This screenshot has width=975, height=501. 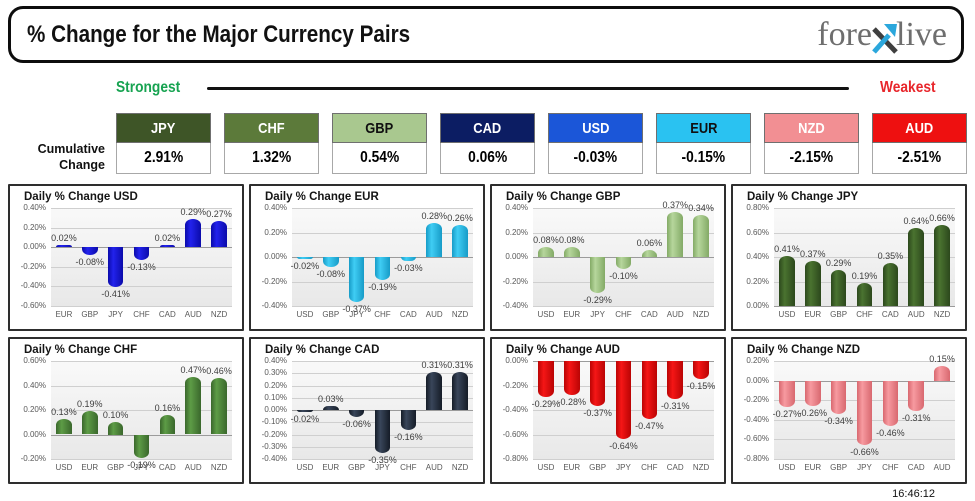 What do you see at coordinates (148, 87) in the screenshot?
I see `strongest-label: Strongest` at bounding box center [148, 87].